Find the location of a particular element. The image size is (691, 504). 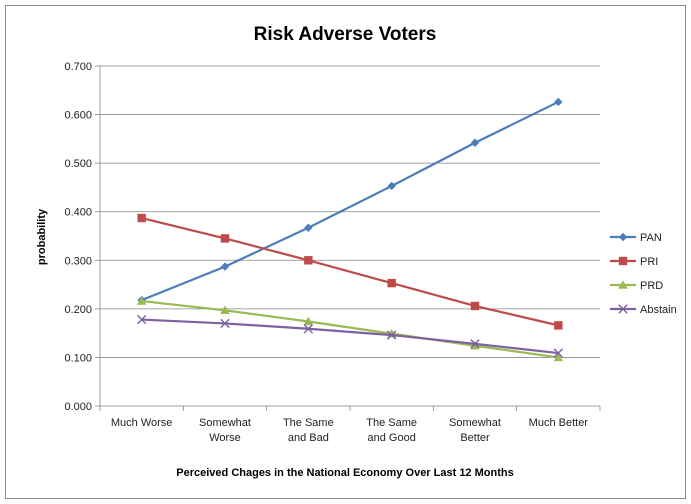

chart-title: Risk Adverse Voters is located at coordinates (345, 34).